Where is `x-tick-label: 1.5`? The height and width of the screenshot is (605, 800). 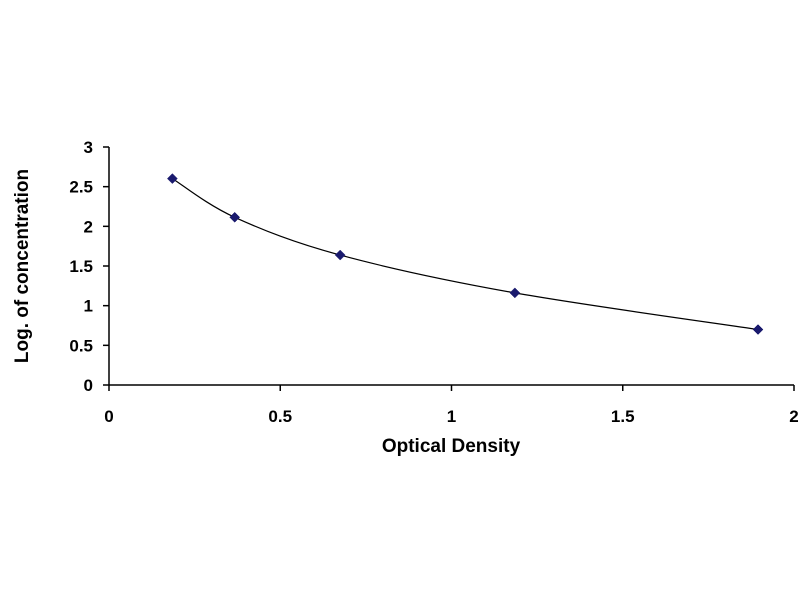 x-tick-label: 1.5 is located at coordinates (623, 416).